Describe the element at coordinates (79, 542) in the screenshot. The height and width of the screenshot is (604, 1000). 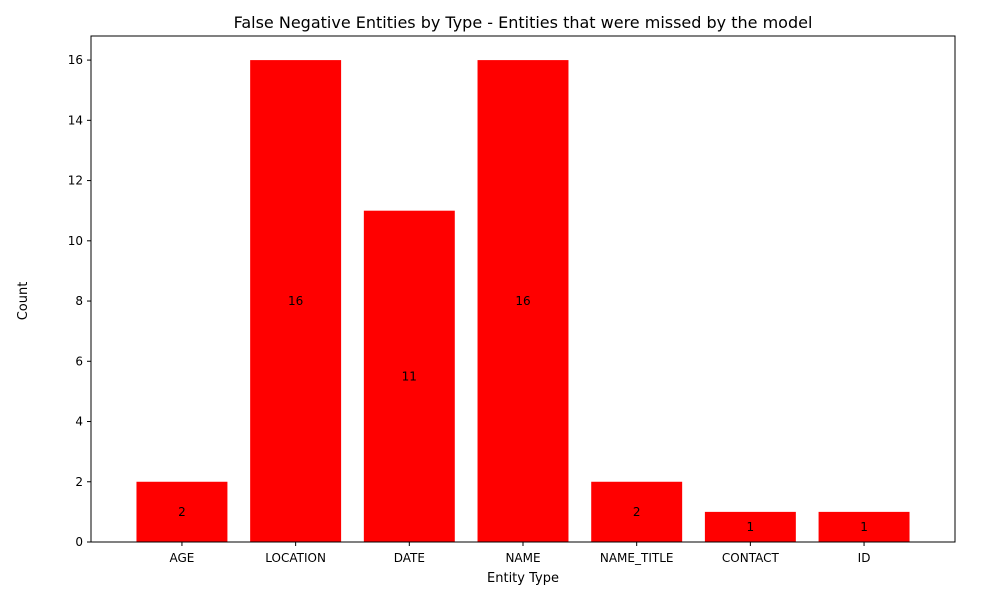
I see `y-tick-label: 0` at that location.